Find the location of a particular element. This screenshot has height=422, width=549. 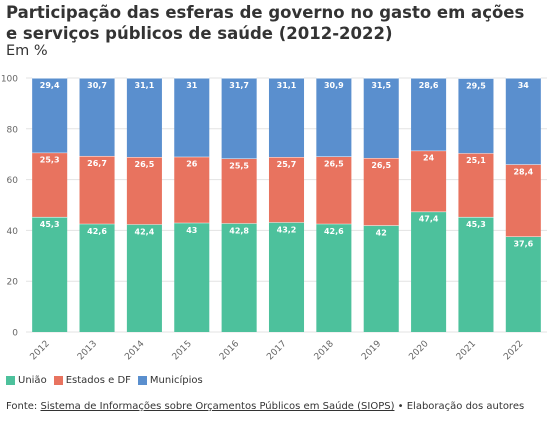

data-label: 47,4 is located at coordinates (429, 219).